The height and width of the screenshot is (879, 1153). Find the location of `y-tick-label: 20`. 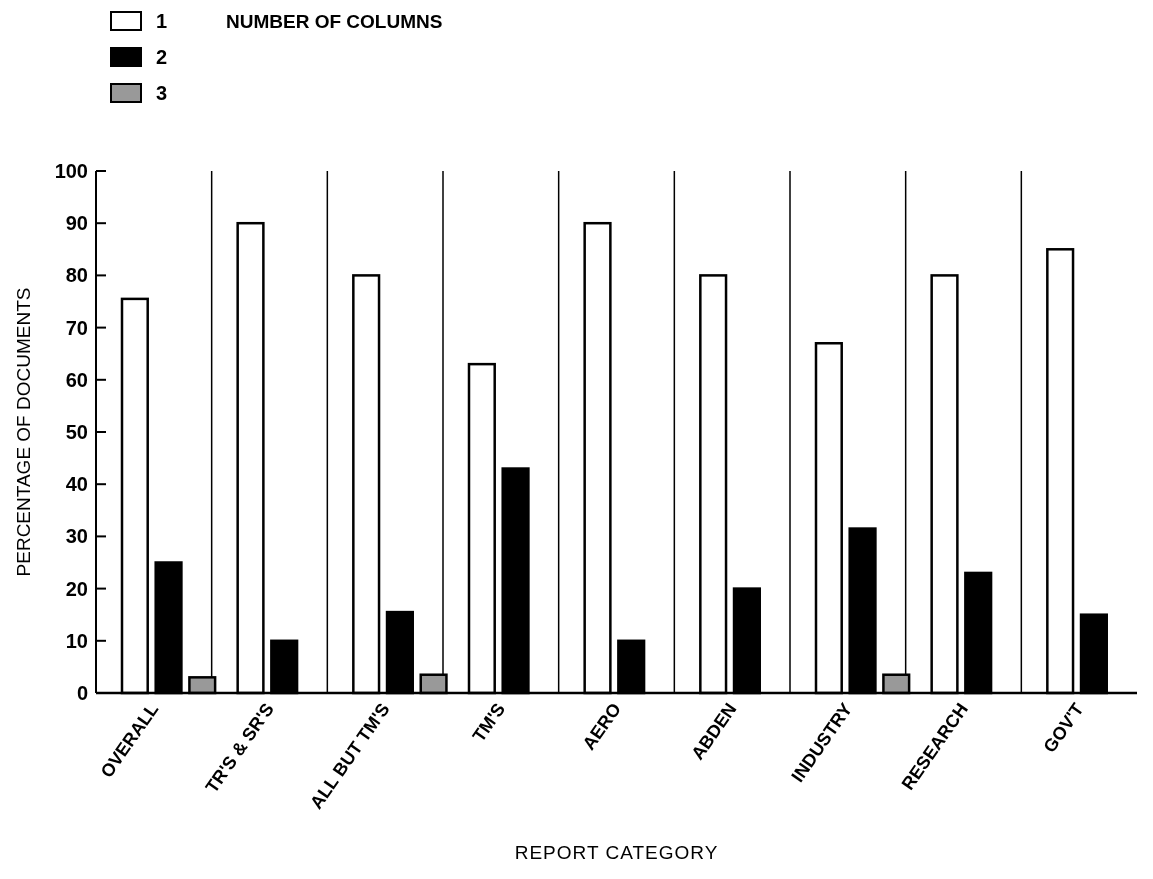

y-tick-label: 20 is located at coordinates (76, 588).